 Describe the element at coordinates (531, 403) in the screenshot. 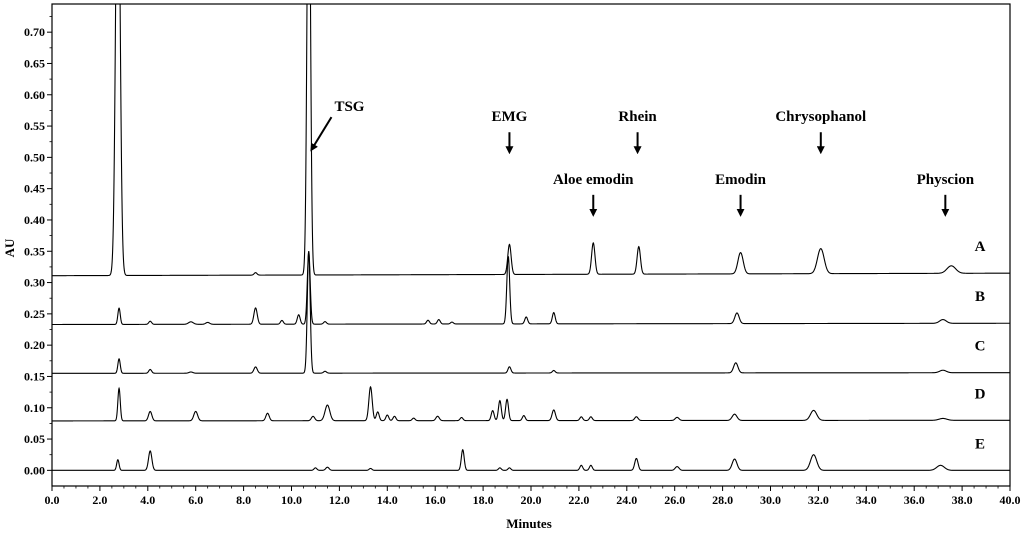

I see `trace-d` at that location.